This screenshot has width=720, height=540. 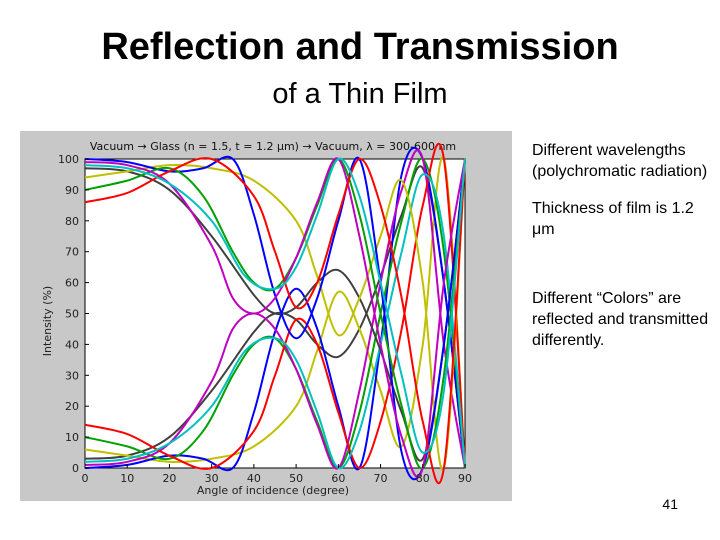 What do you see at coordinates (613, 219) in the screenshot?
I see `note-thickness: Thickness of film is 1.2 μm` at bounding box center [613, 219].